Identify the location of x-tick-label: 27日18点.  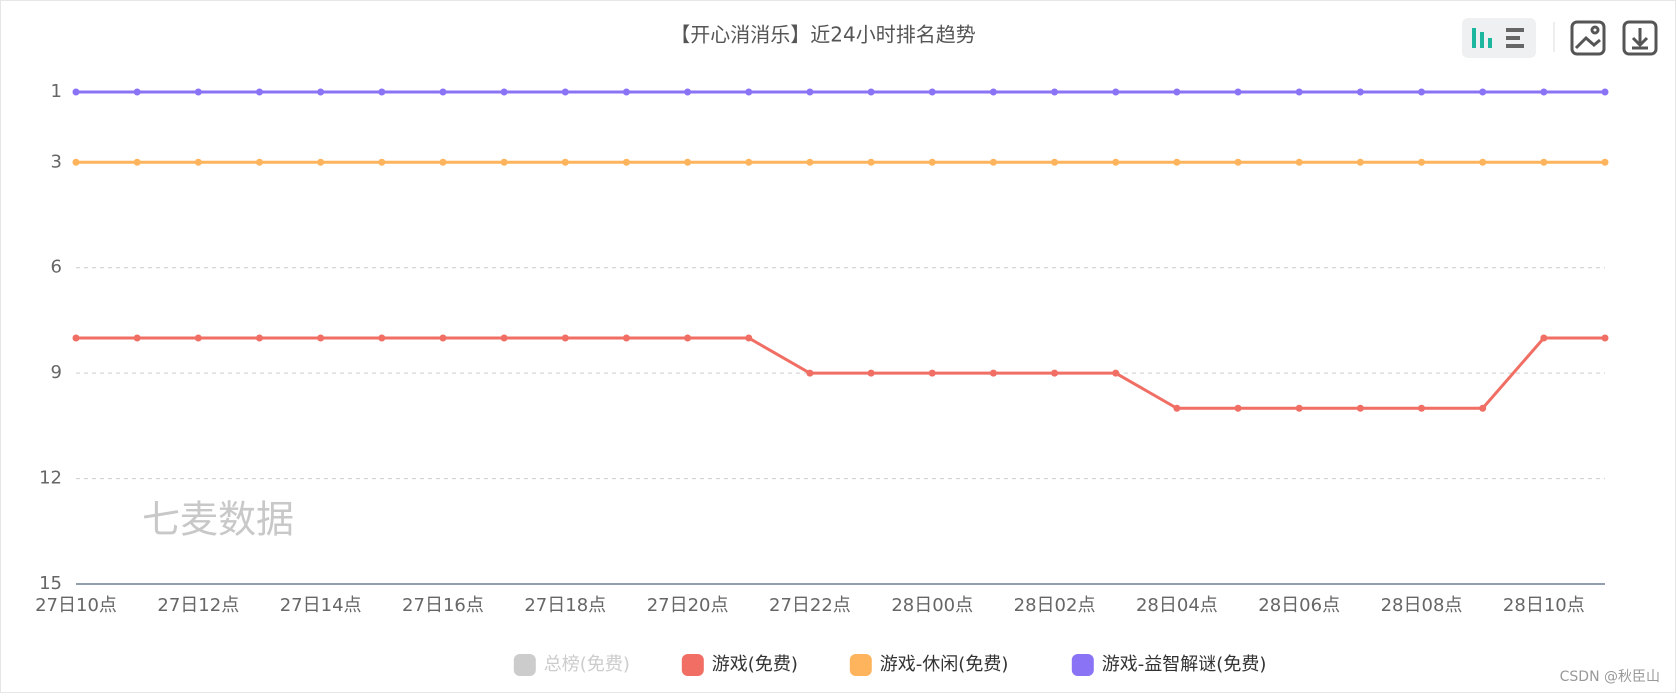
(565, 605).